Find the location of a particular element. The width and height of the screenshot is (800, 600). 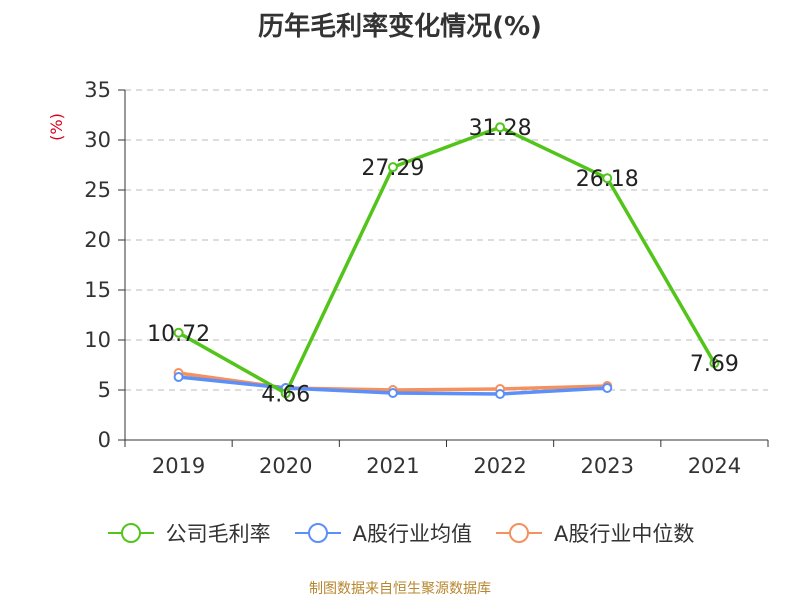

data-label: 26.18 is located at coordinates (607, 179).